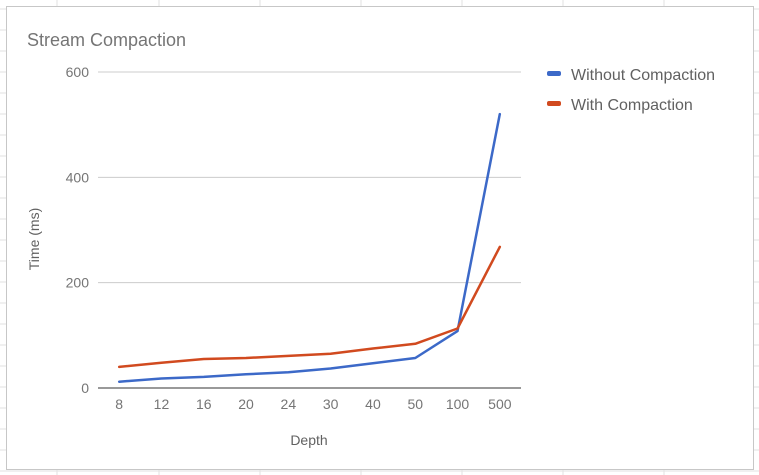 The height and width of the screenshot is (475, 759). I want to click on x-tick-label: 50, so click(415, 404).